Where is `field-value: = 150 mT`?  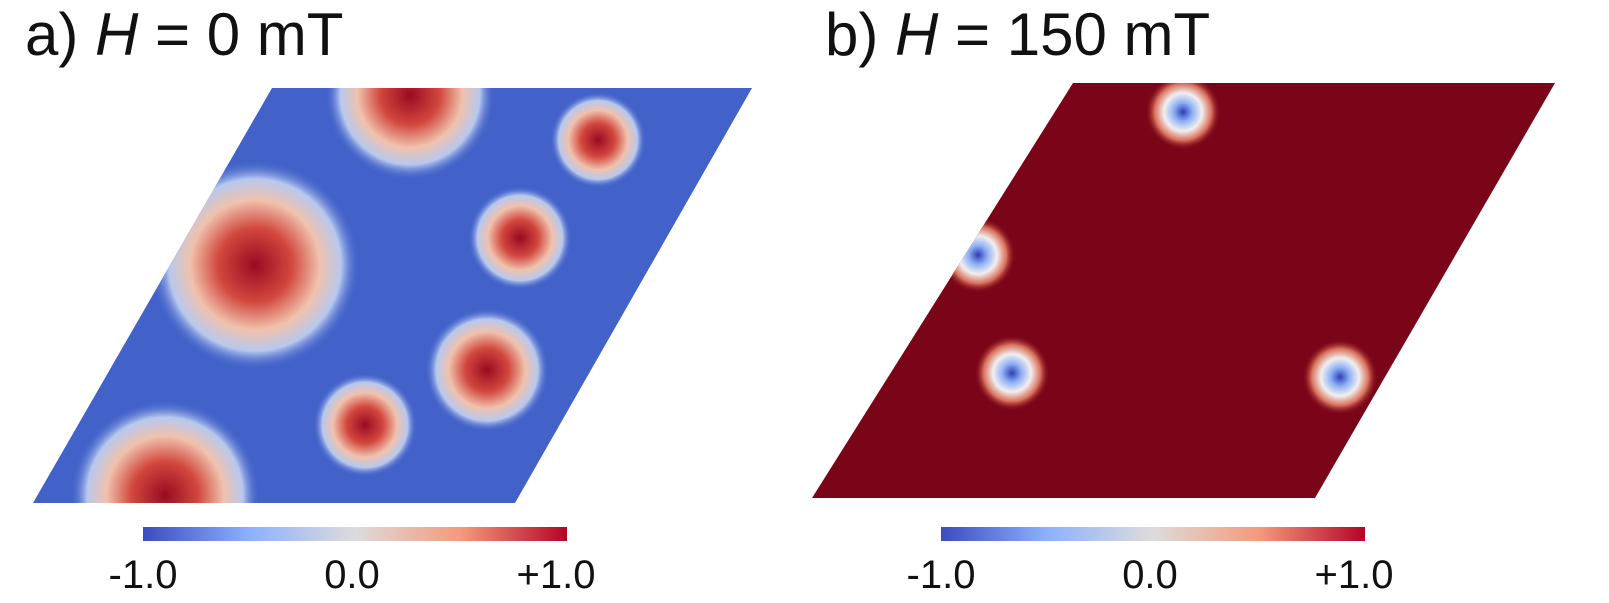
field-value: = 150 mT is located at coordinates (1082, 34).